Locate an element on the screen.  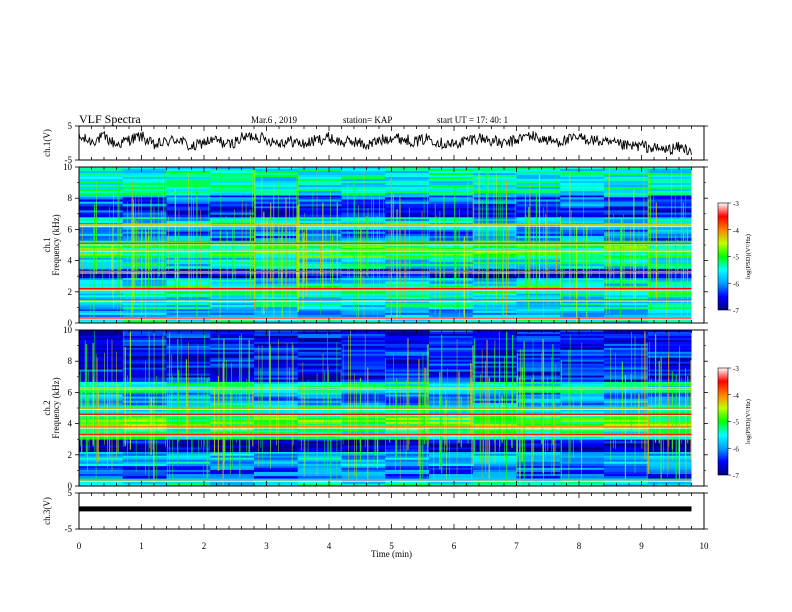
panel-frame is located at coordinates (391, 143).